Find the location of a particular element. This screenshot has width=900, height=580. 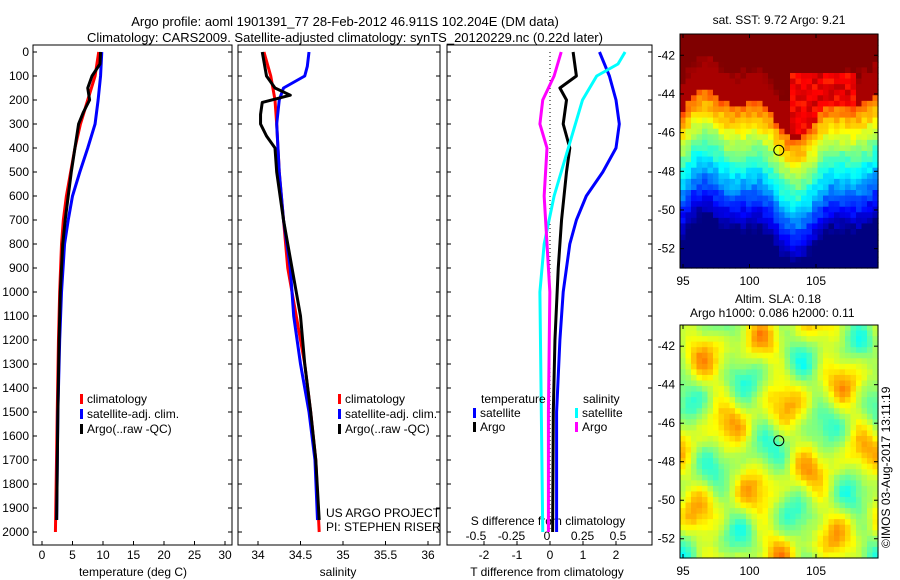

x-tick-label: 35 is located at coordinates (343, 555).